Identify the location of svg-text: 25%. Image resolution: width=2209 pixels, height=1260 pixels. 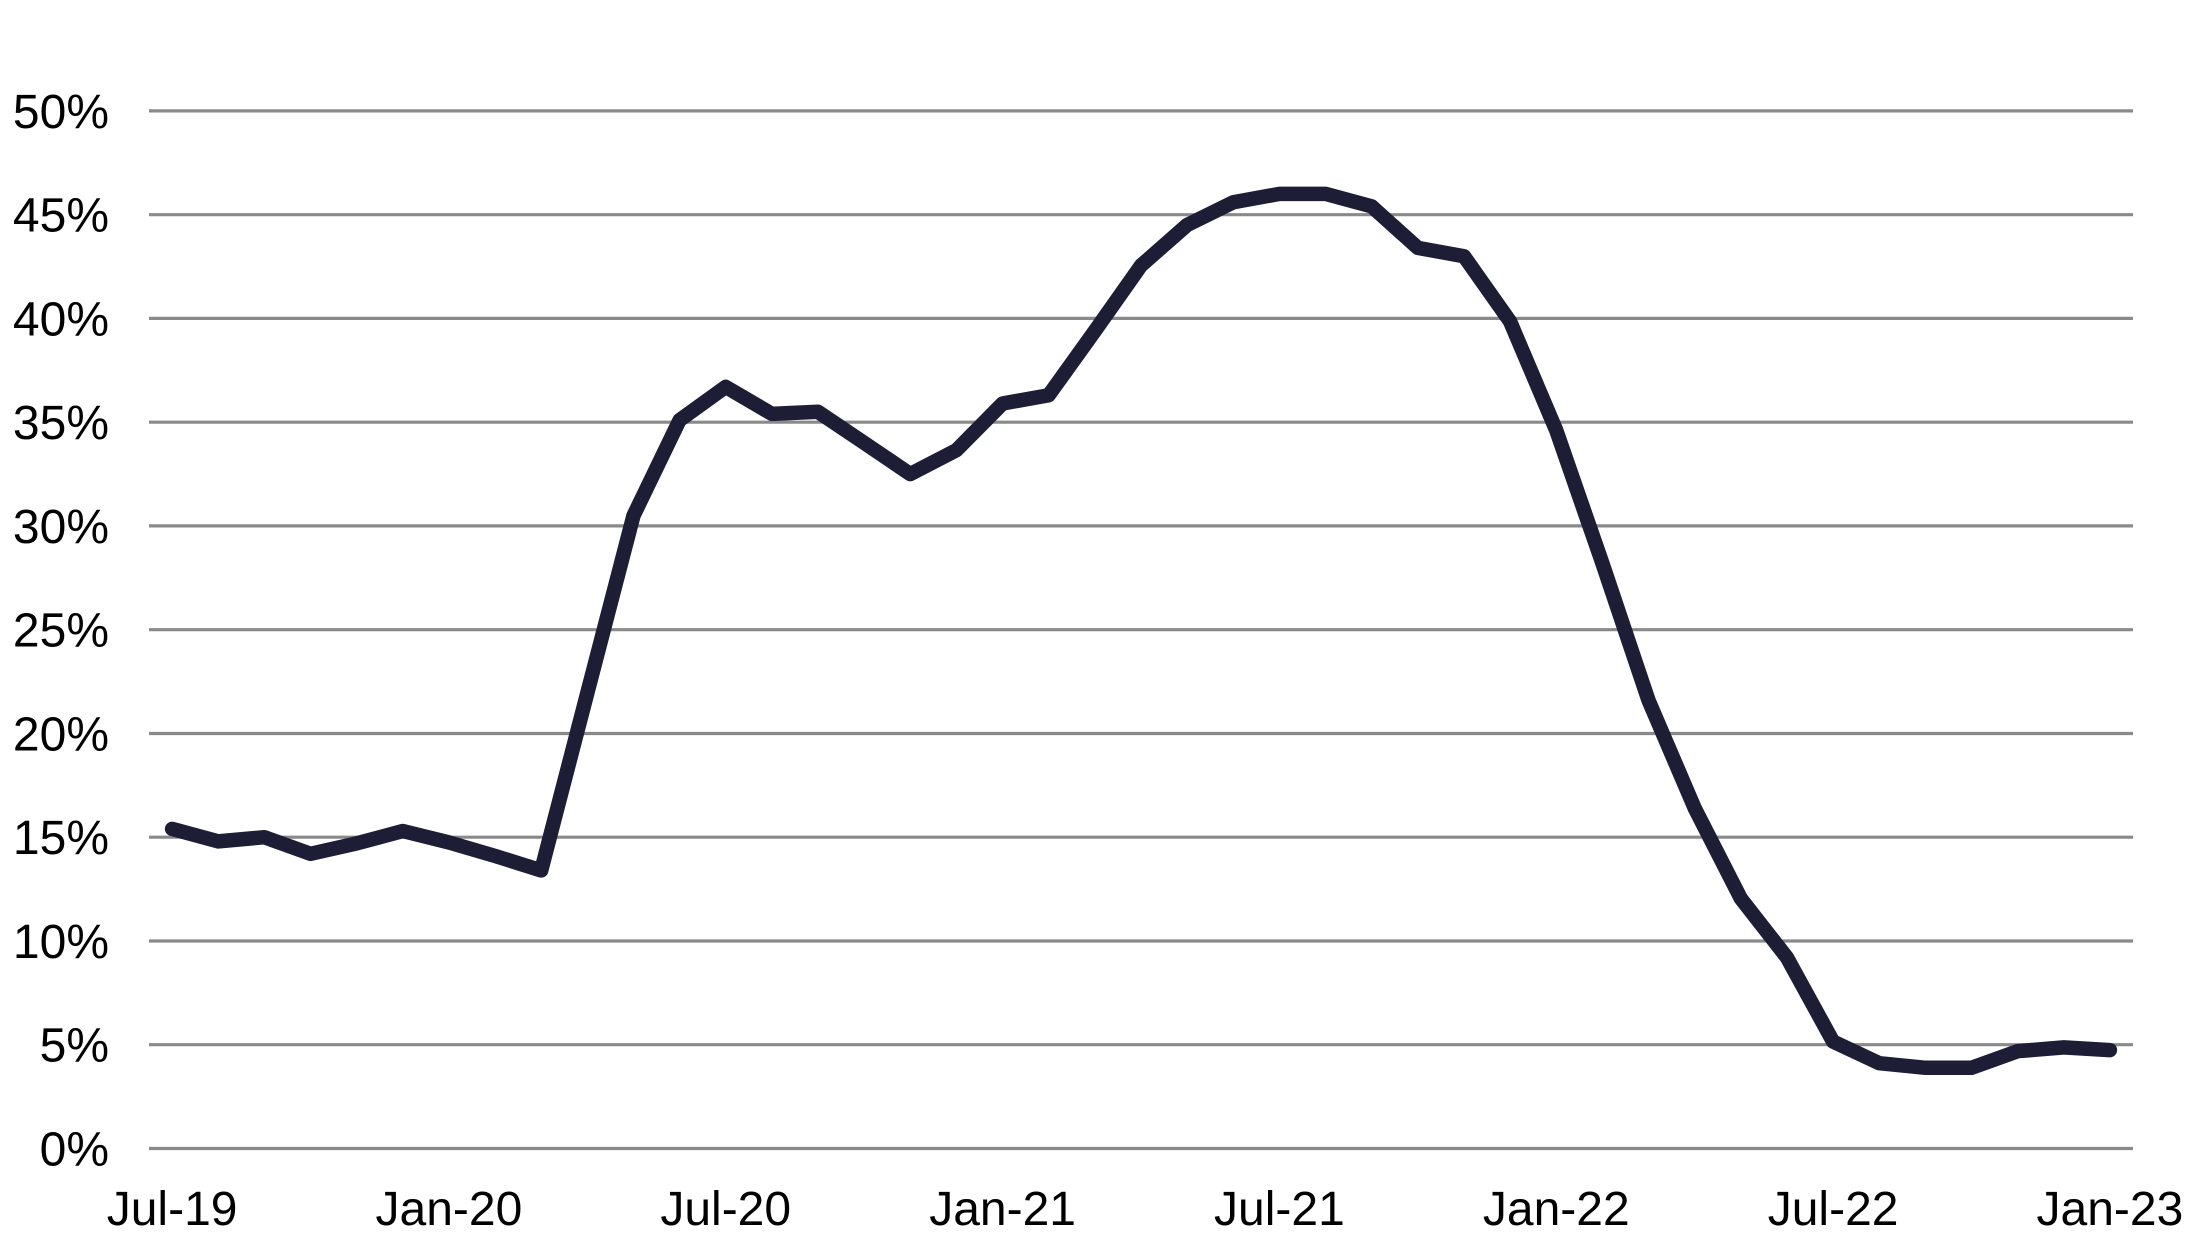
(61, 631).